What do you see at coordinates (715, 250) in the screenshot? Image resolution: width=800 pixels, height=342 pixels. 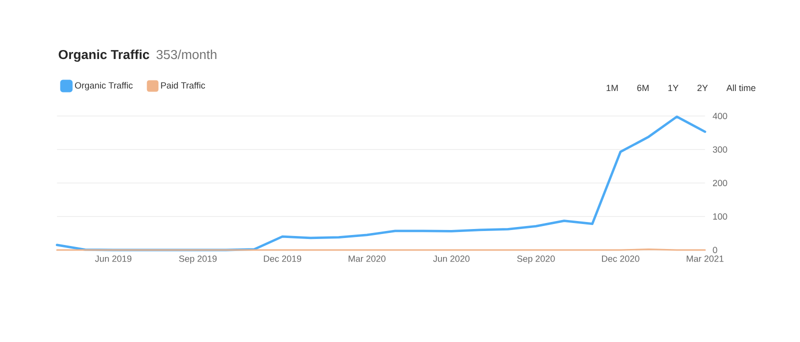 I see `y-tick-label: 0` at bounding box center [715, 250].